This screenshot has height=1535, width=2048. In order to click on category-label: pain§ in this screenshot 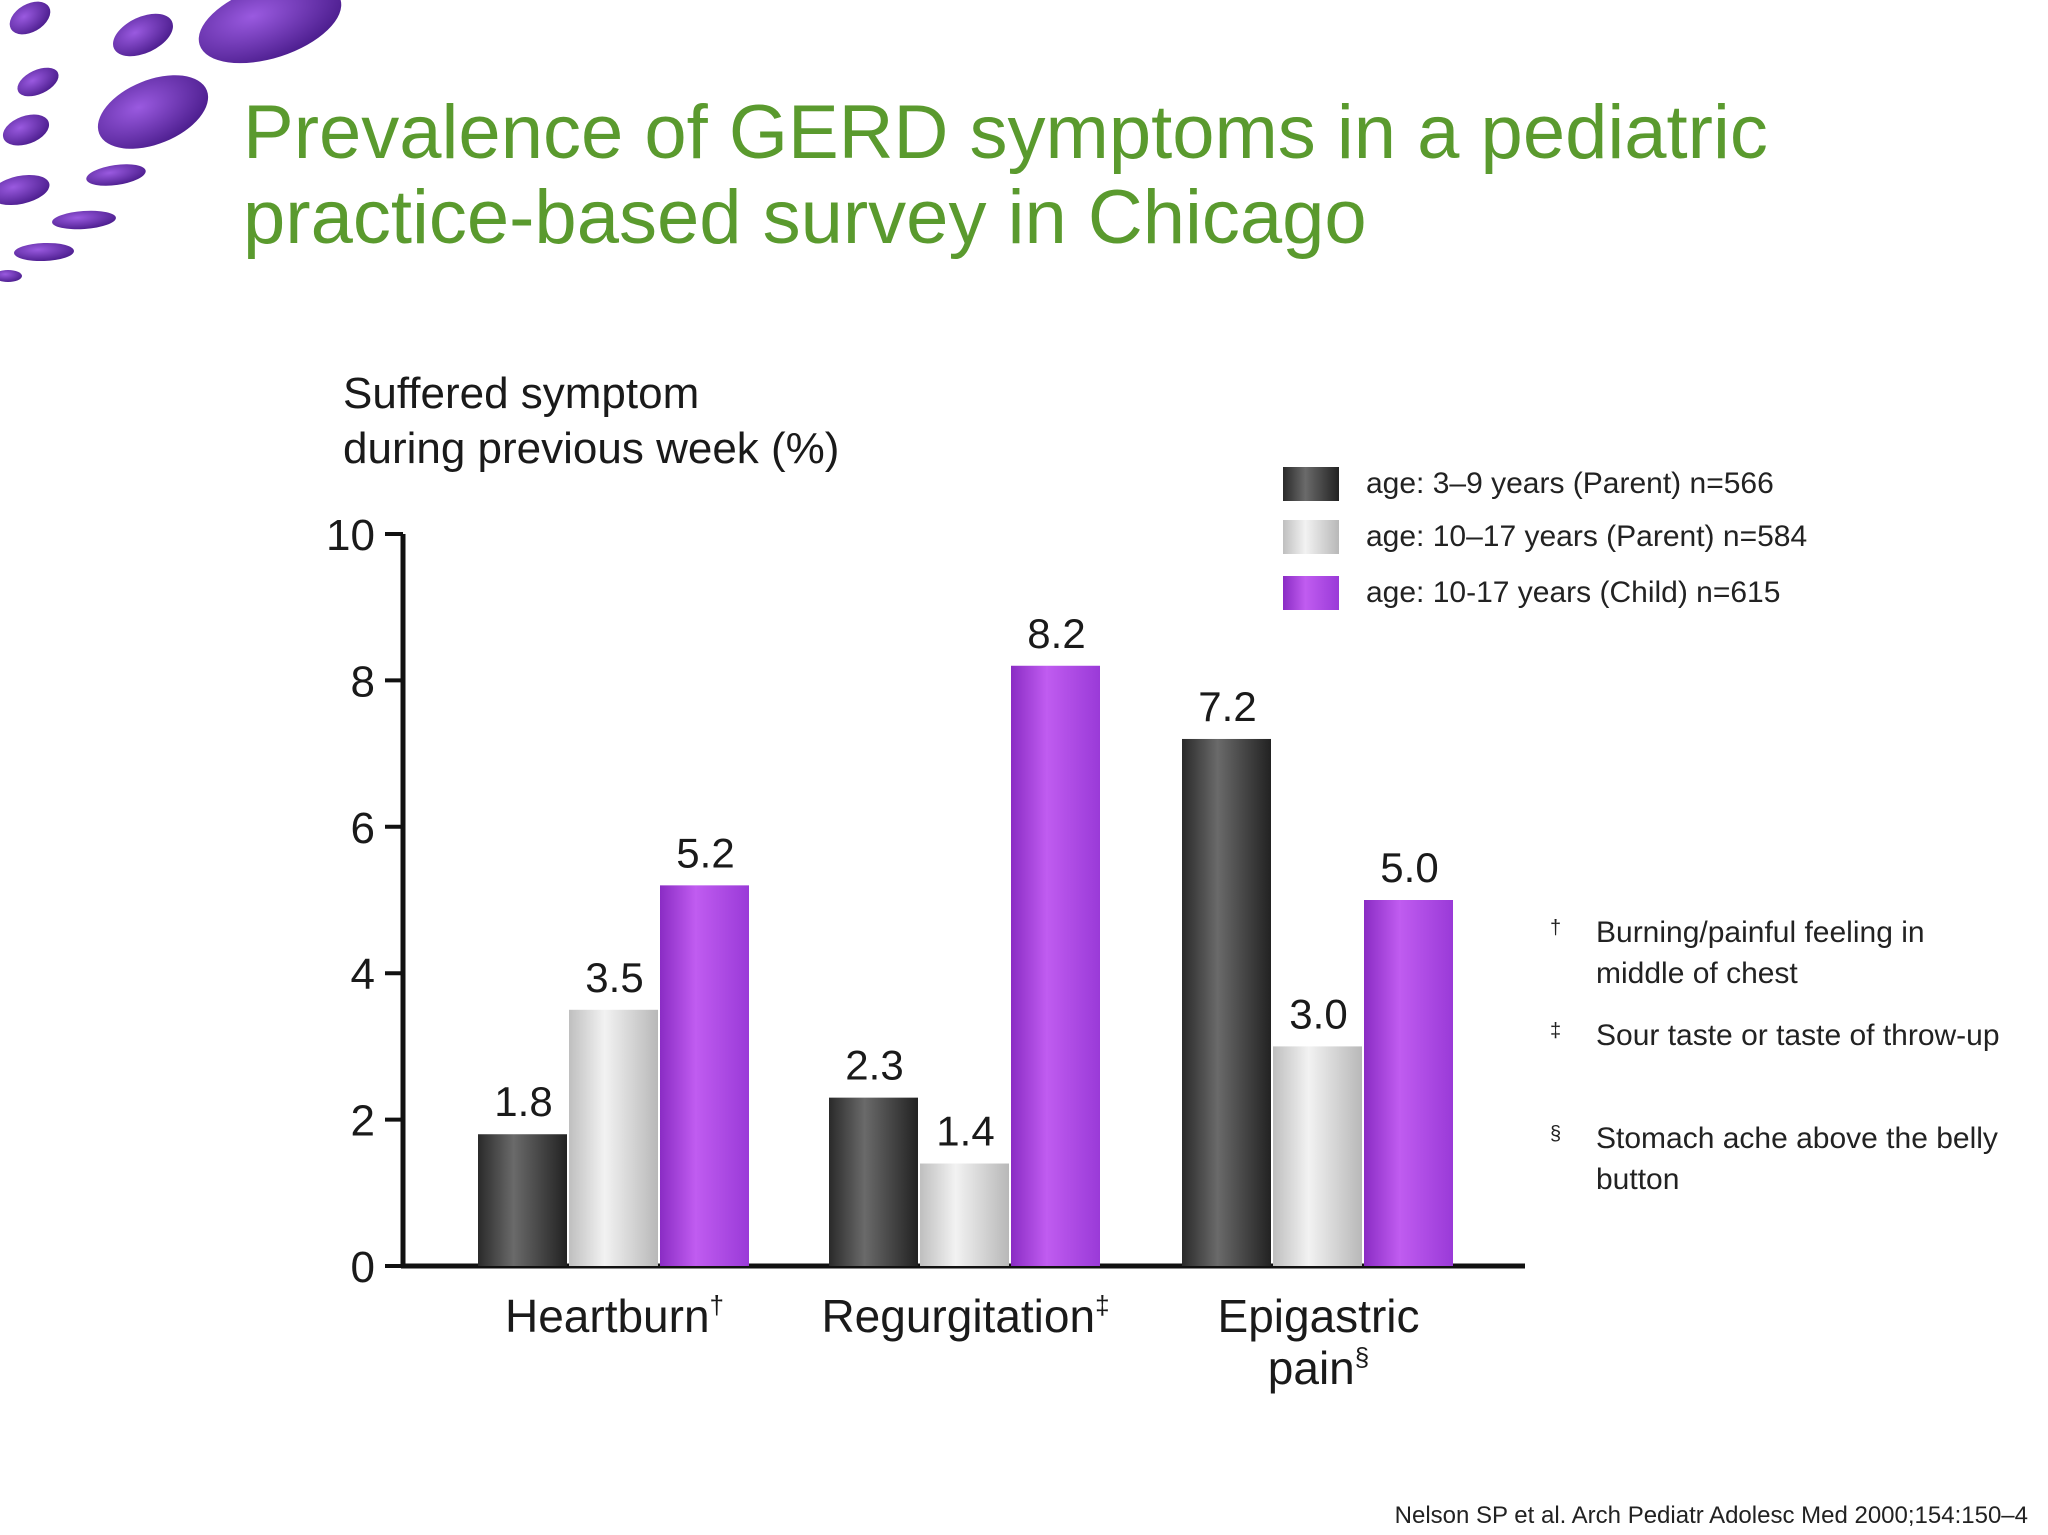, I will do `click(1318, 1368)`.